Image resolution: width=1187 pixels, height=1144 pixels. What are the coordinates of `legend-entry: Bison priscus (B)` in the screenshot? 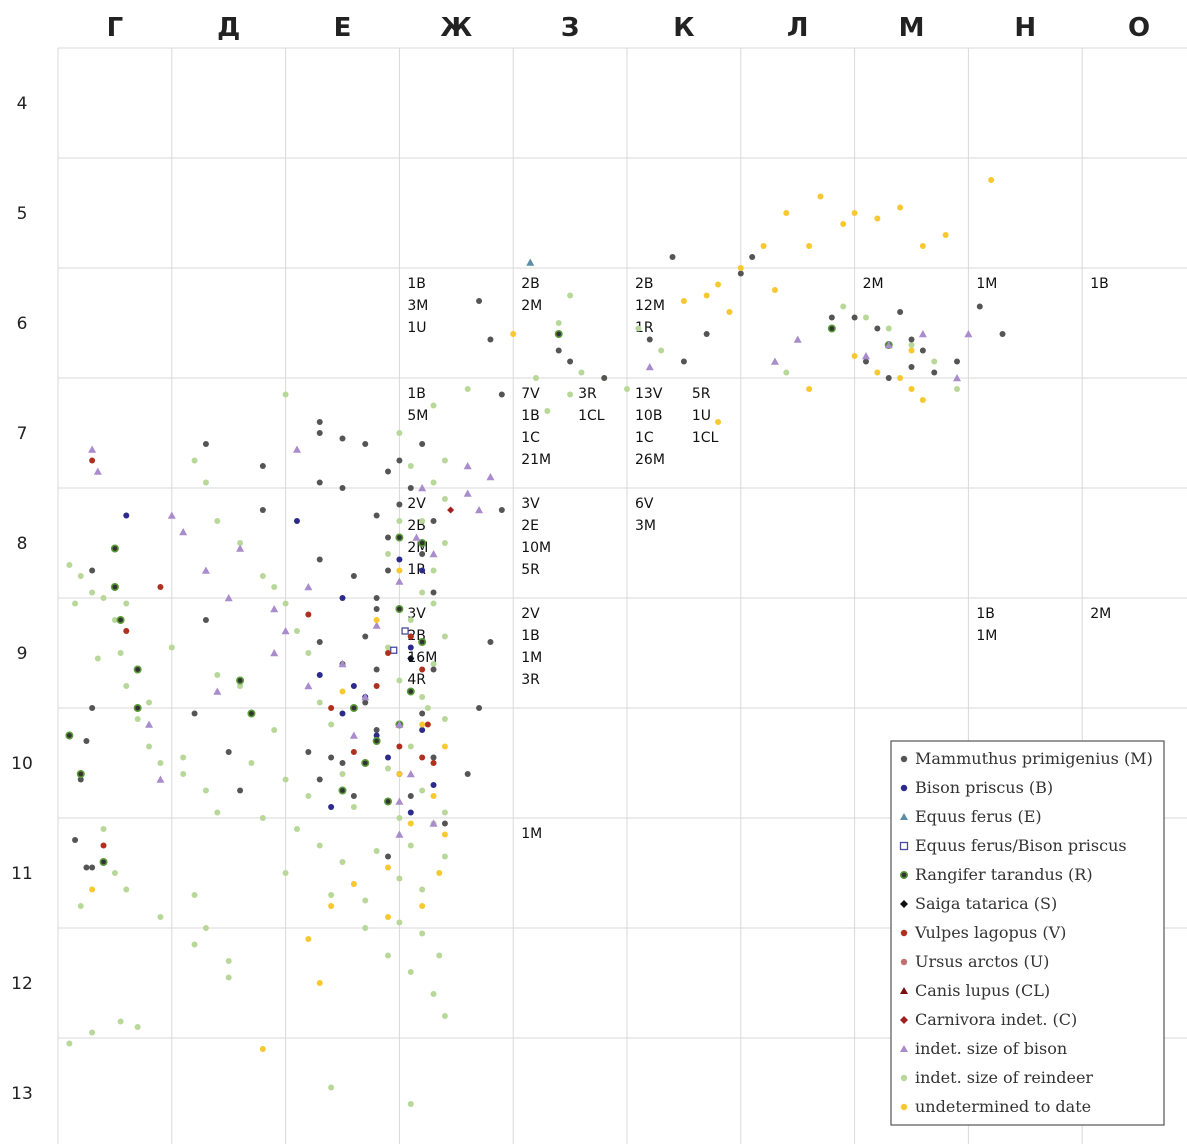 It's located at (976, 787).